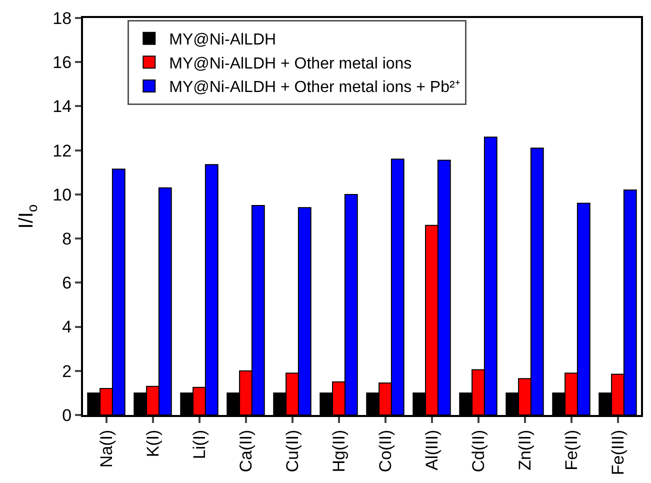 The width and height of the screenshot is (651, 483). Describe the element at coordinates (478, 451) in the screenshot. I see `x-tick-label: Cd(II)` at that location.